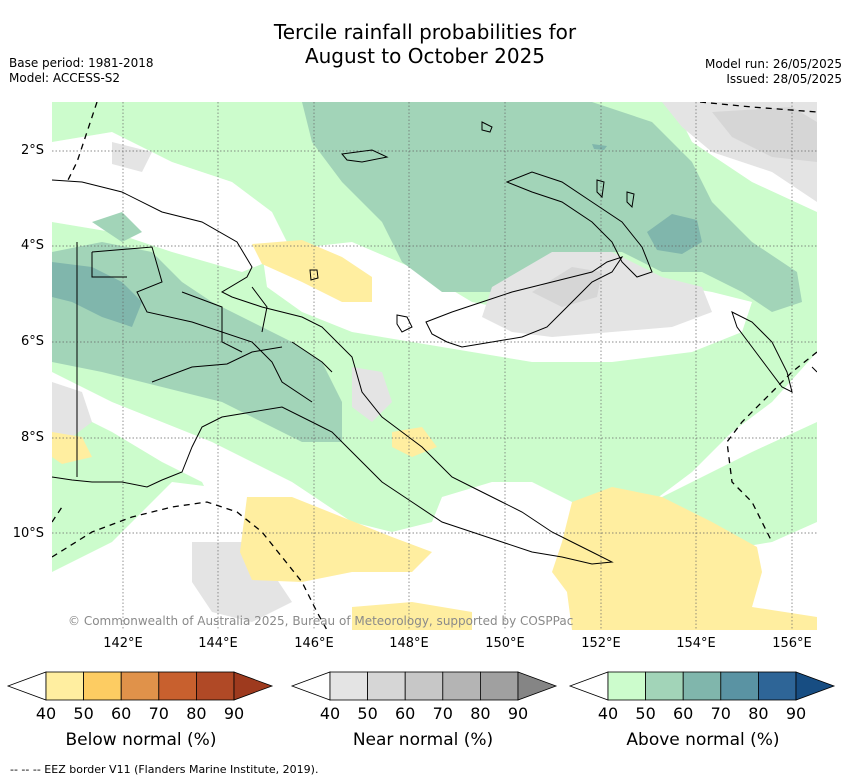 This screenshot has height=781, width=850. I want to click on lat-label-2s: 2°S, so click(32, 150).